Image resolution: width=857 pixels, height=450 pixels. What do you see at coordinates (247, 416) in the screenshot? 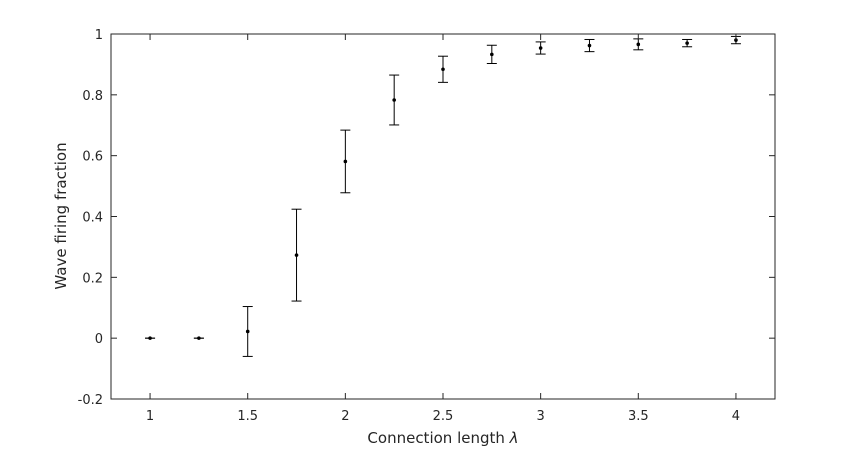
I see `x-tick-label: 1.5` at bounding box center [247, 416].